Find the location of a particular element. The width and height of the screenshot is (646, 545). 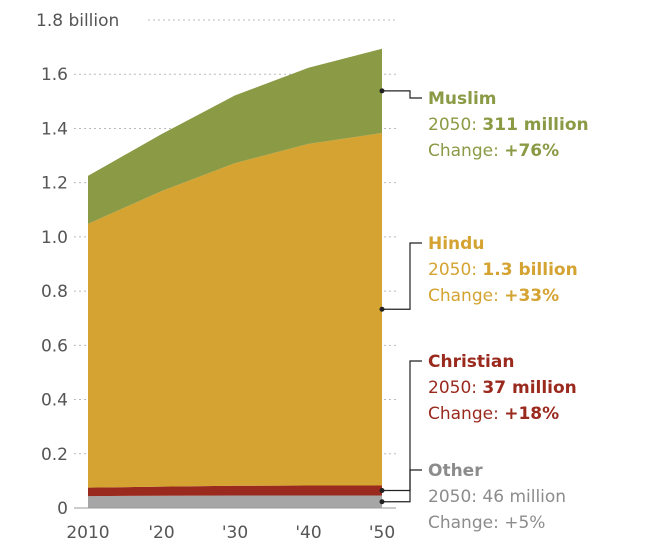

series-label-change-line: Change: +5% is located at coordinates (486, 523).